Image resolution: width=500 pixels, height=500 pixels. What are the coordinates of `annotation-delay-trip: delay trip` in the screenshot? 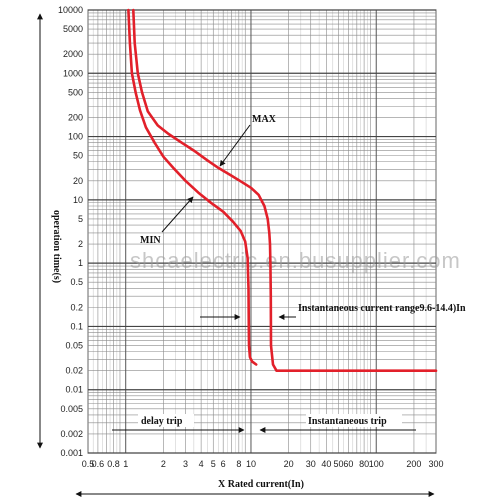 It's located at (162, 421).